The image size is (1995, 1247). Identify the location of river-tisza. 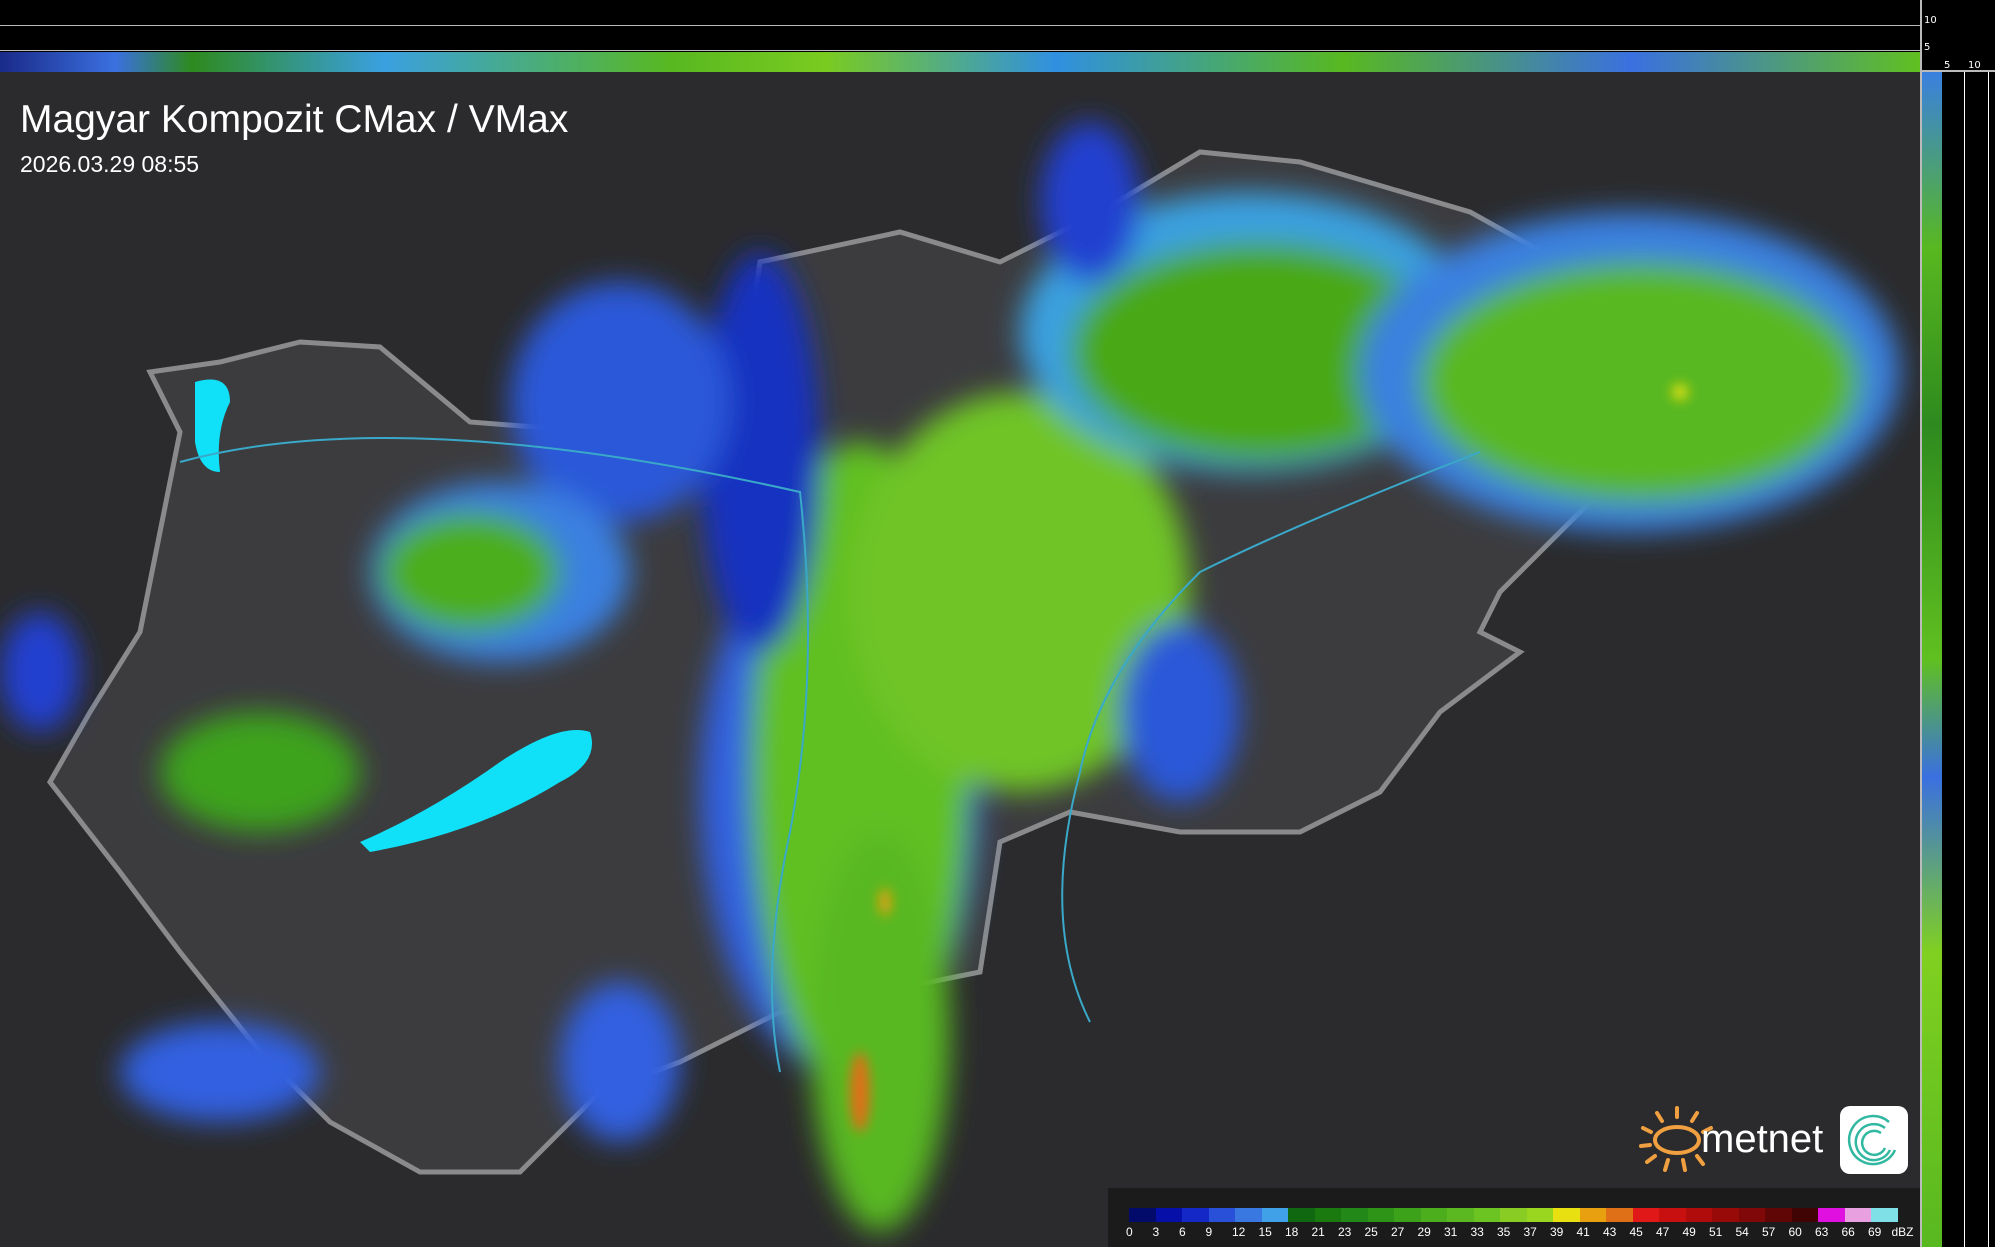
(1271, 737).